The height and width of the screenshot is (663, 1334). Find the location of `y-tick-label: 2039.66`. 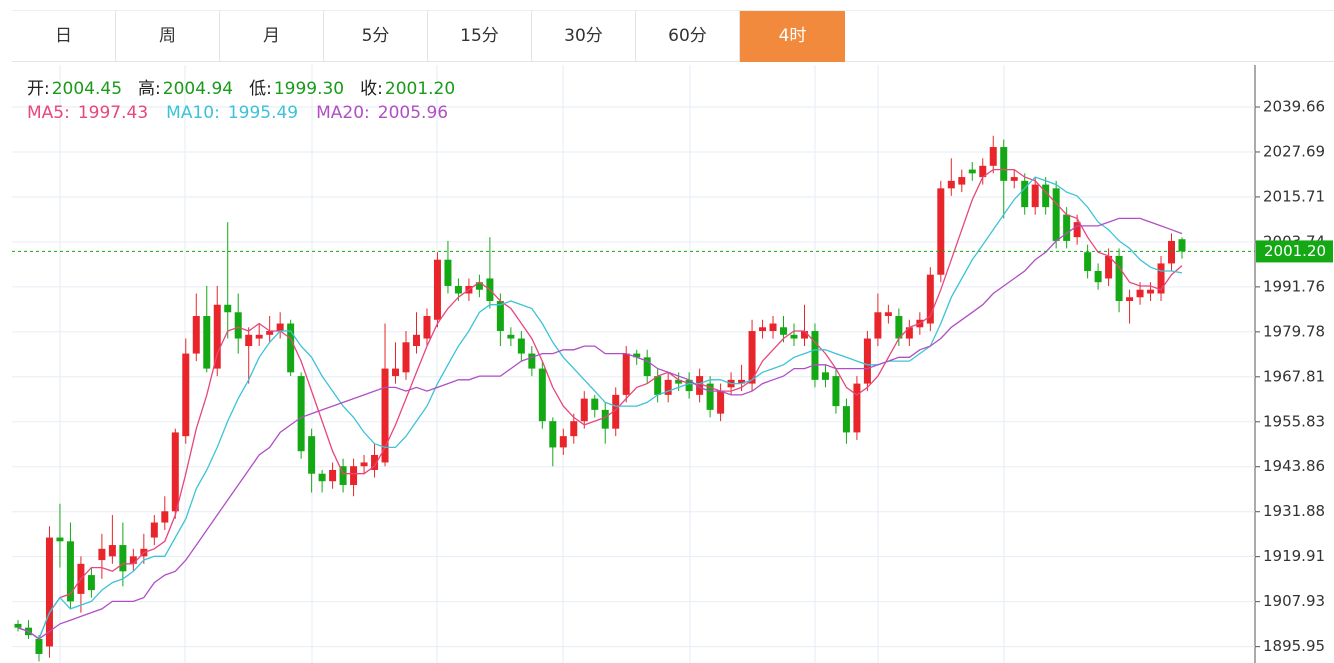

y-tick-label: 2039.66 is located at coordinates (1294, 107).